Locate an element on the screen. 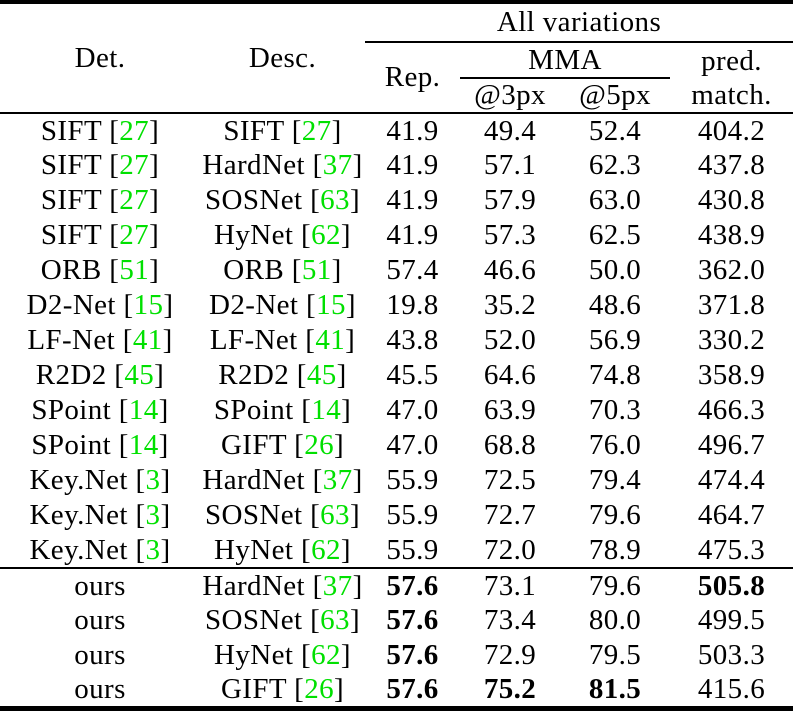 Image resolution: width=793 pixels, height=727 pixels. mma-3px-cell: 68.8 is located at coordinates (510, 445).